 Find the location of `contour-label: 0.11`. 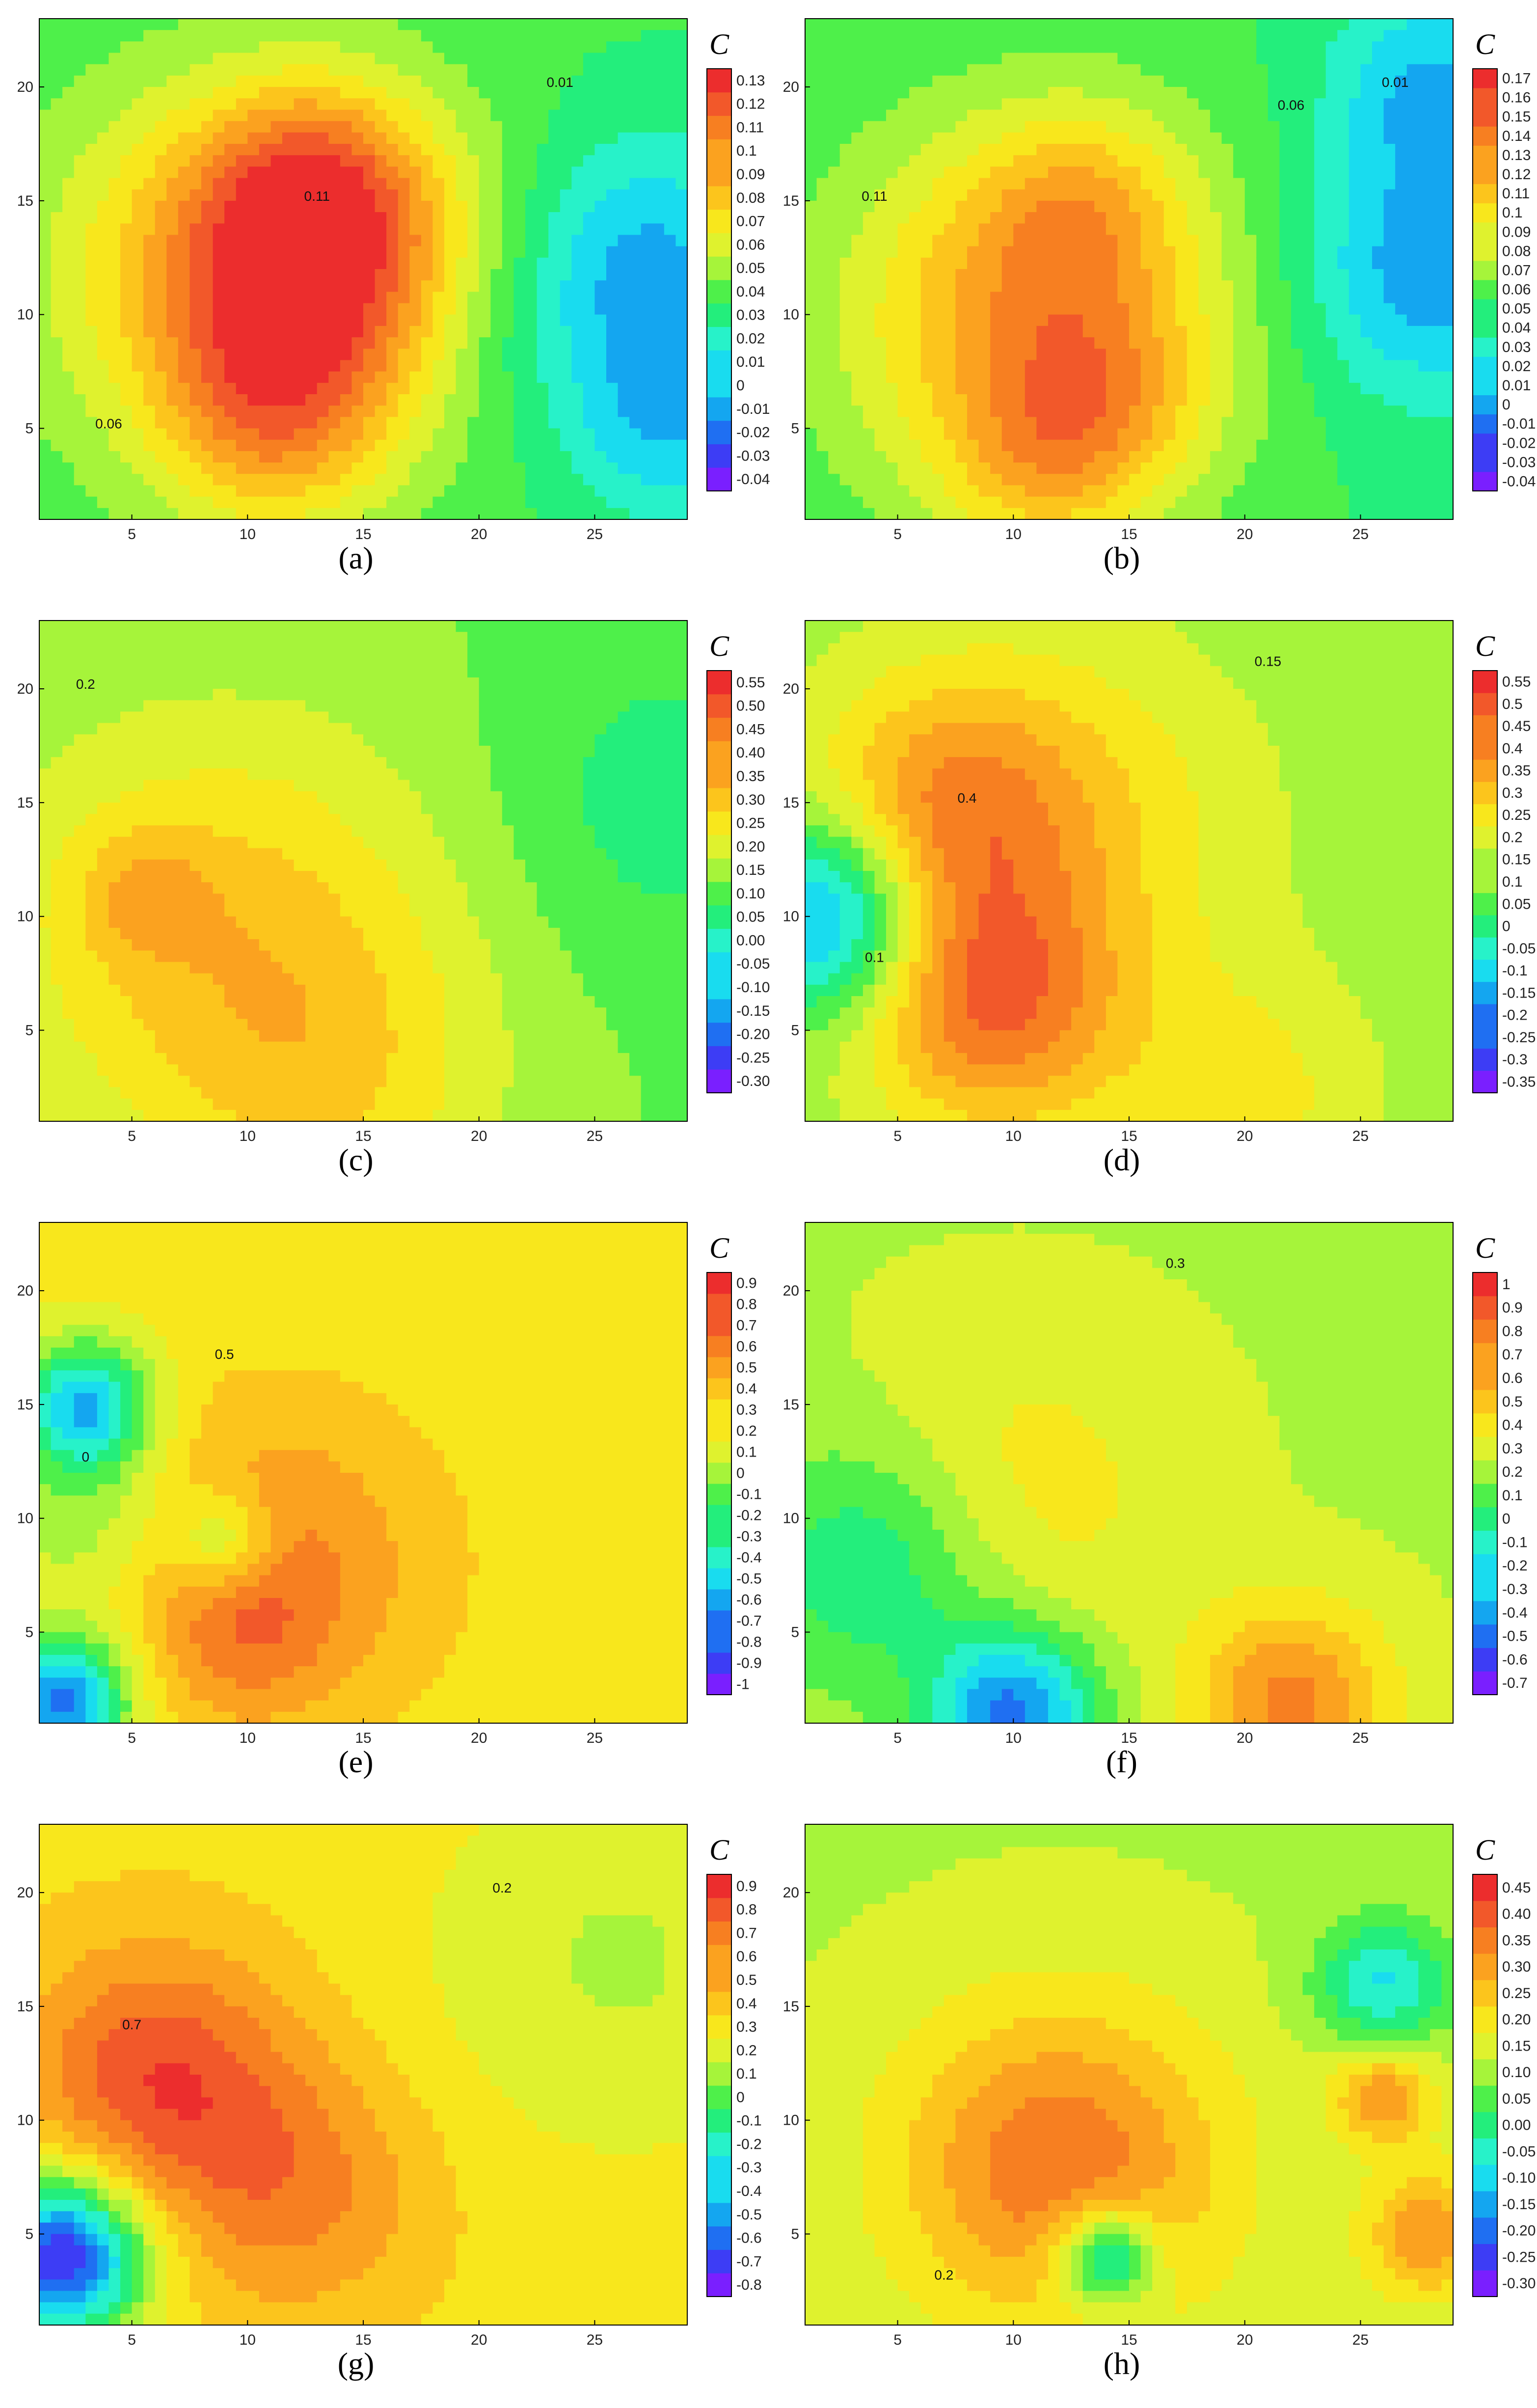

contour-label: 0.11 is located at coordinates (317, 196).